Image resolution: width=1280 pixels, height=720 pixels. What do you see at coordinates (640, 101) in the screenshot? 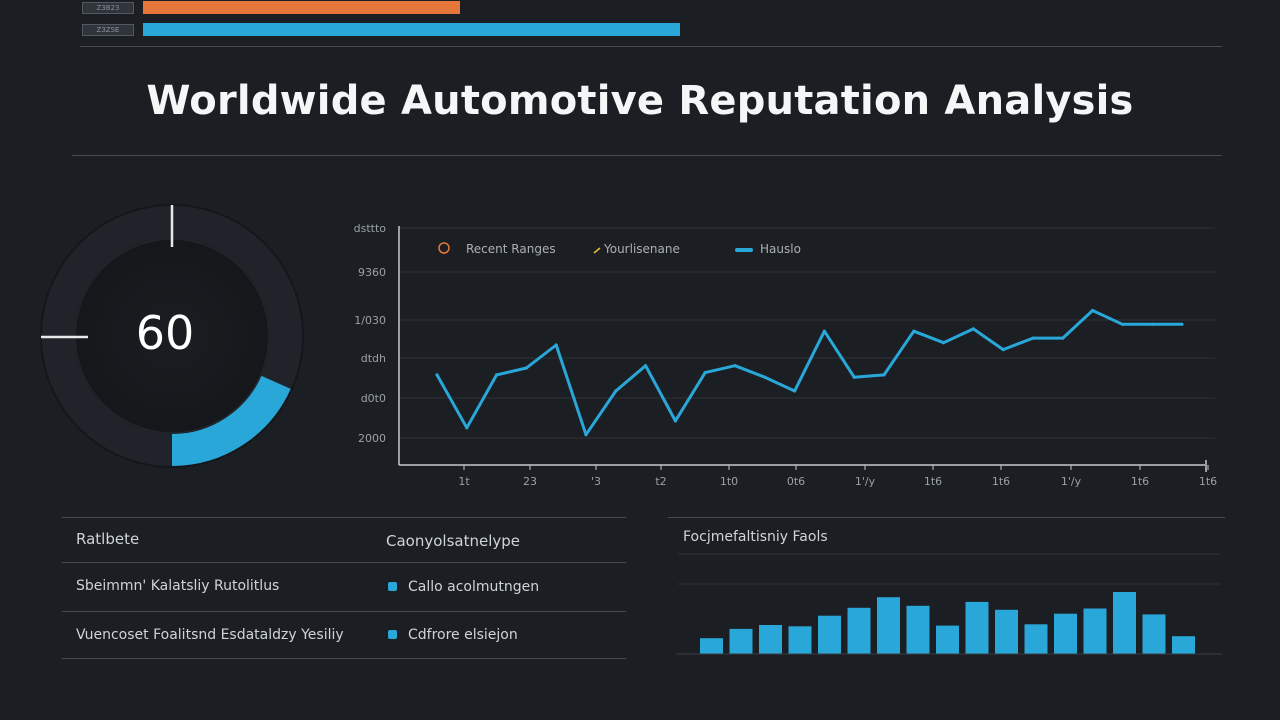
I see `page-title: Worldwide Automotive Reputation Analysis` at bounding box center [640, 101].